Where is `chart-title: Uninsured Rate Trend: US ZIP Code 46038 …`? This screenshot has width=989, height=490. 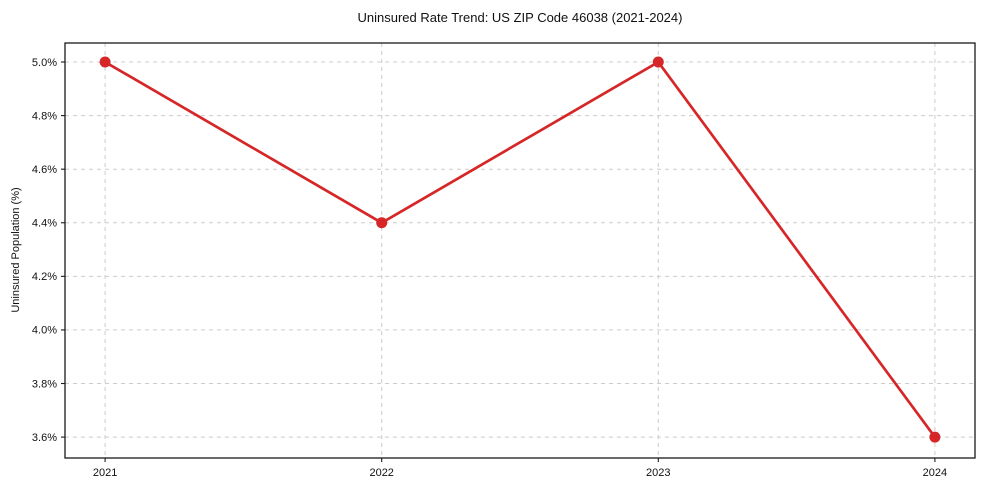 chart-title: Uninsured Rate Trend: US ZIP Code 46038 … is located at coordinates (520, 17).